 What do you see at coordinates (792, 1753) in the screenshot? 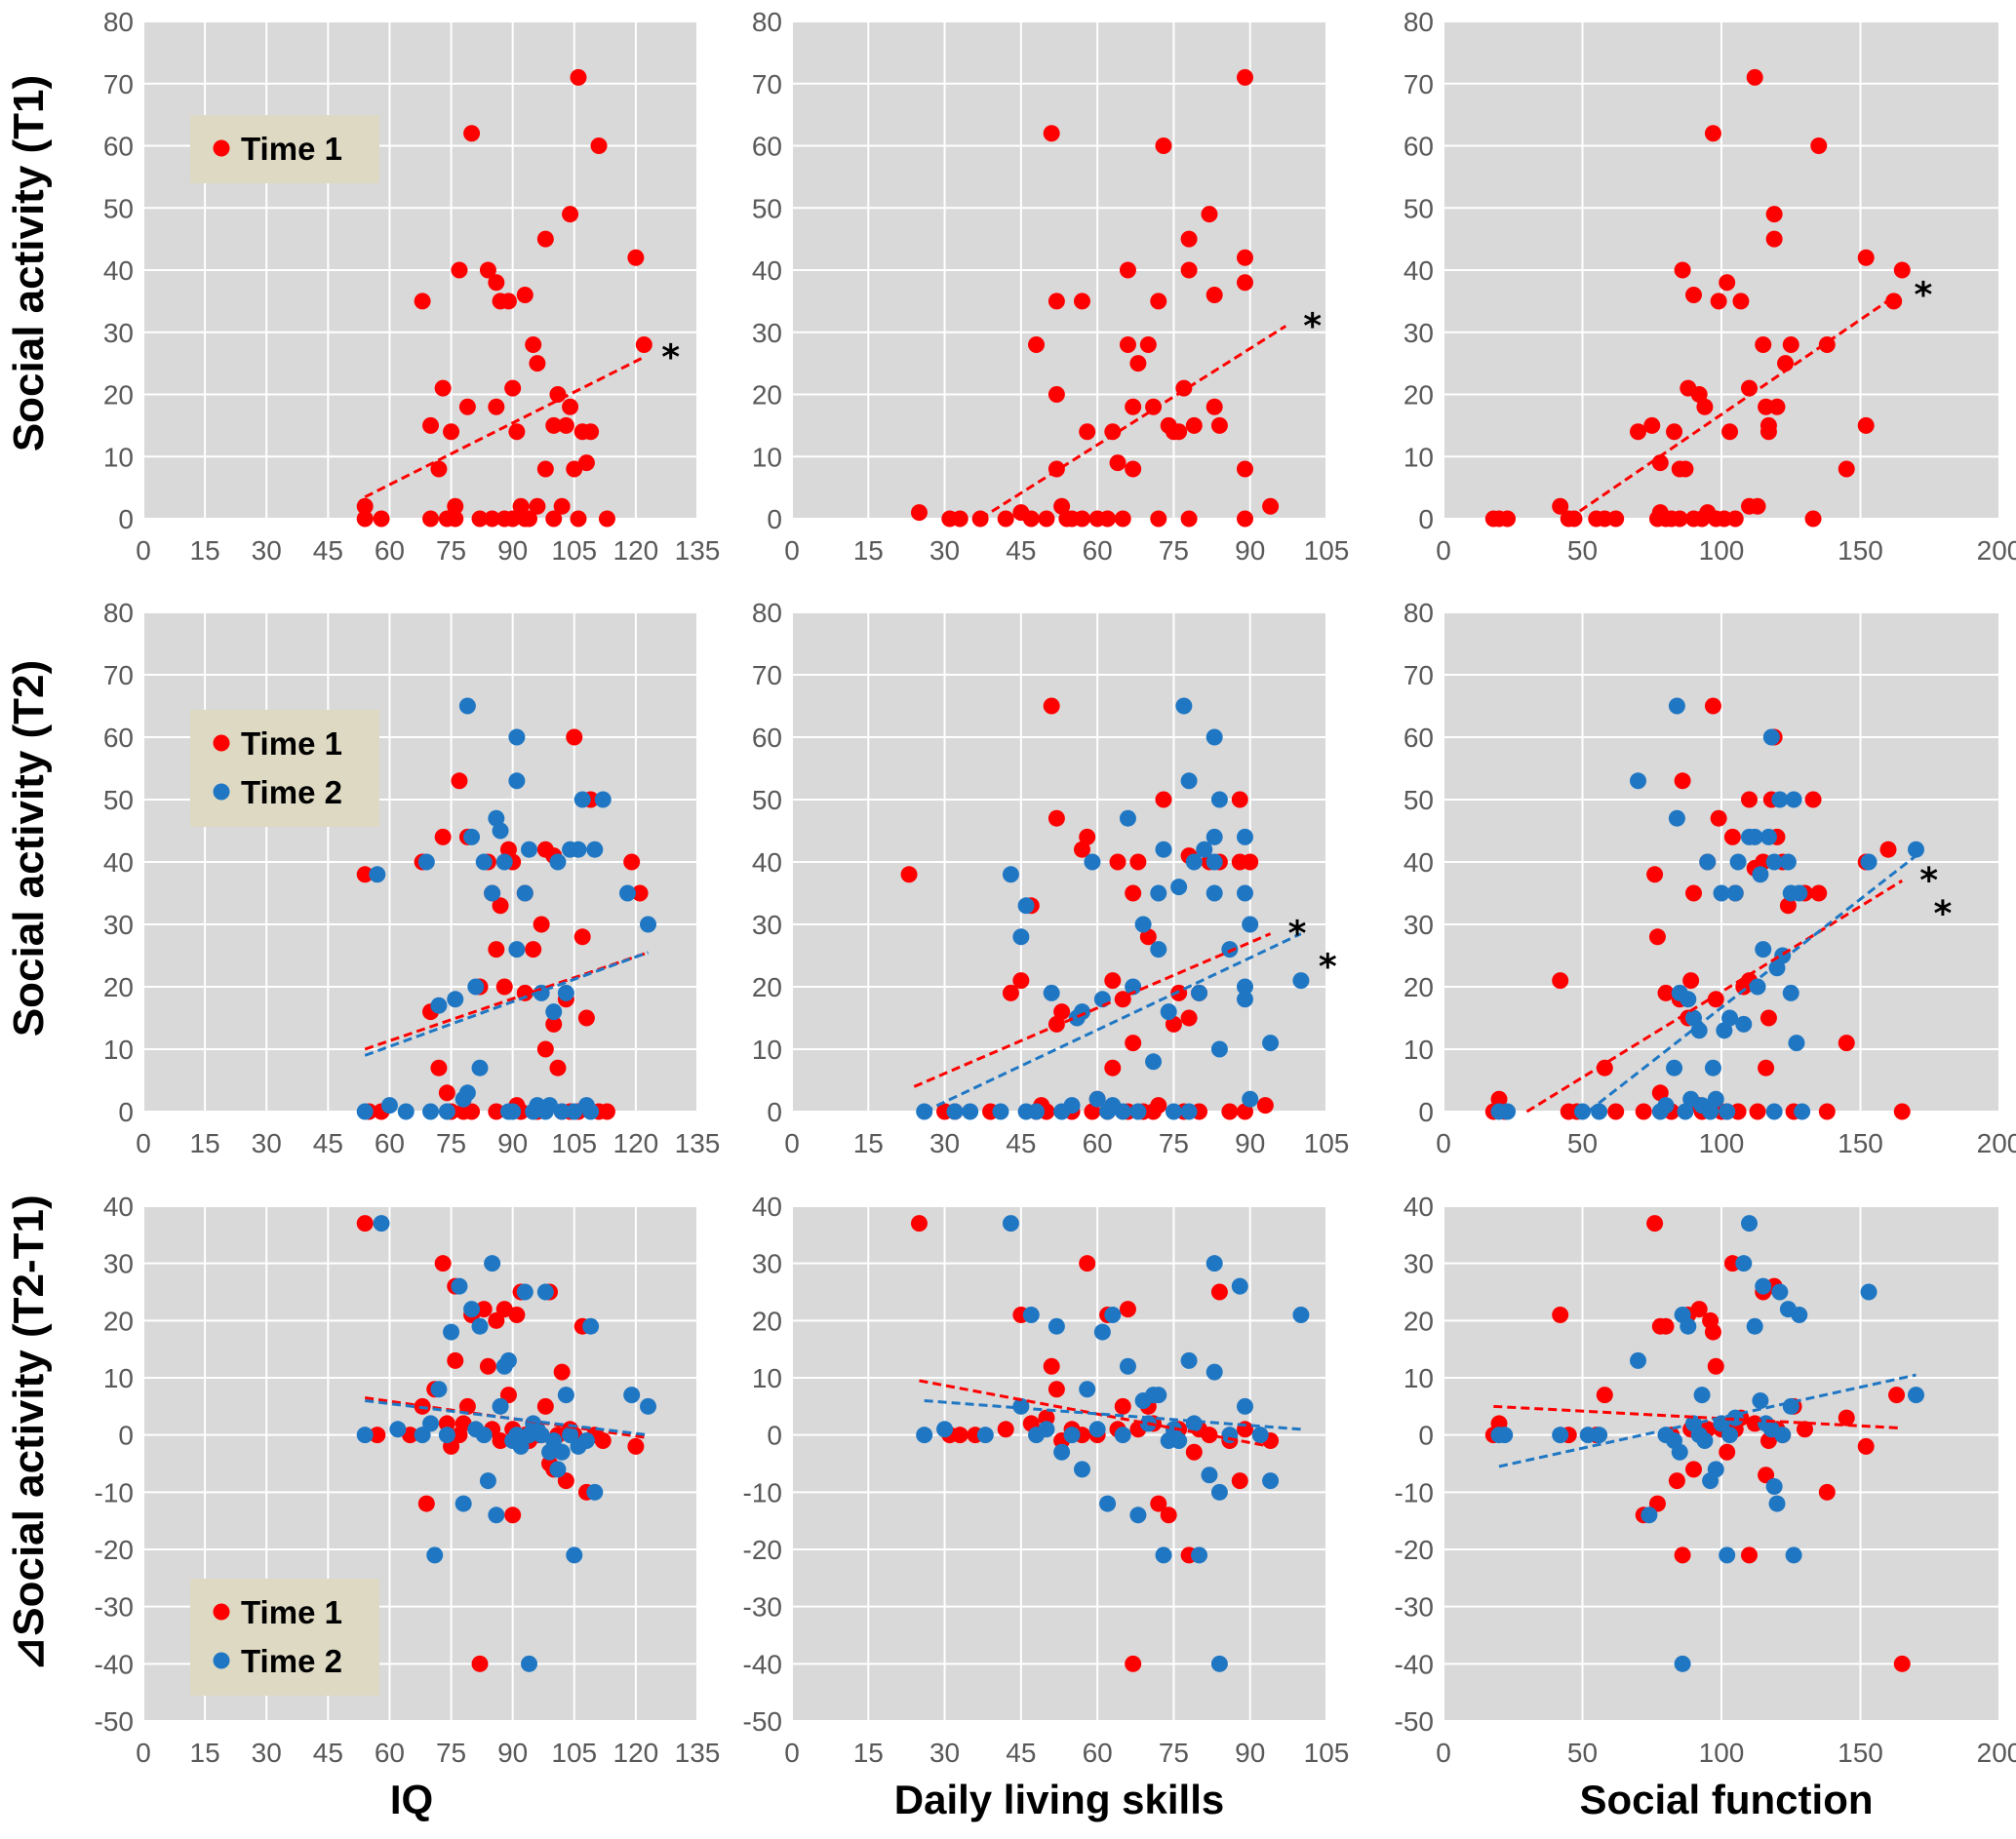
I see `x-tick-label: 0` at bounding box center [792, 1753].